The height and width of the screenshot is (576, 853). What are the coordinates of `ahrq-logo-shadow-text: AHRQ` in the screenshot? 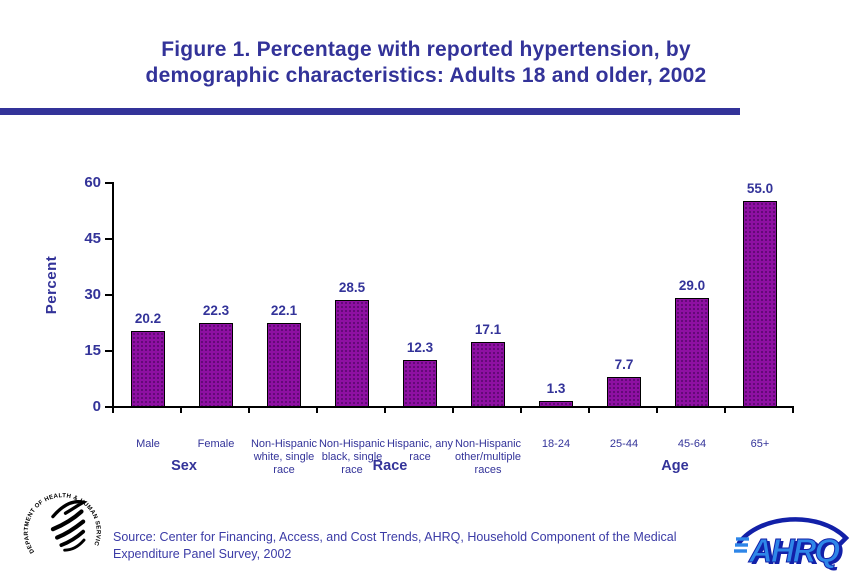 It's located at (797, 552).